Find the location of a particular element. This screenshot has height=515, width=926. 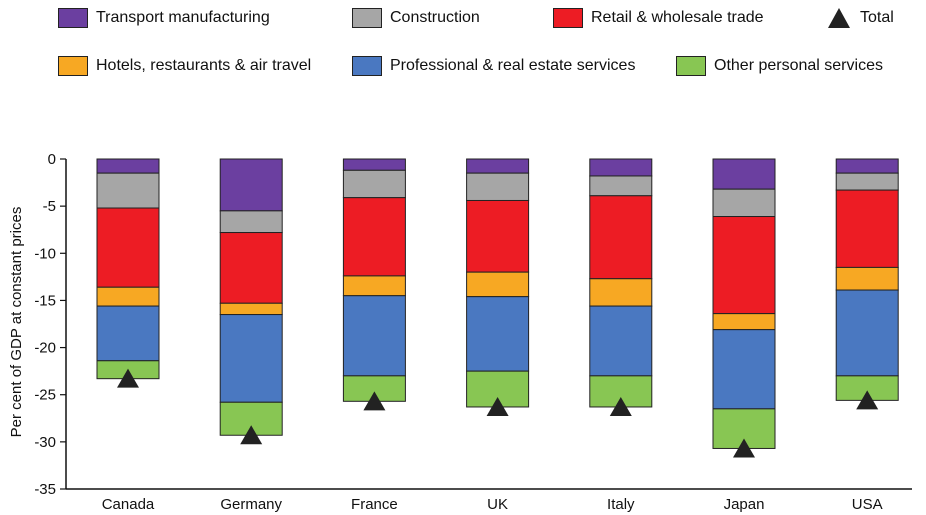

bar-segment-germany-construction is located at coordinates (251, 222).